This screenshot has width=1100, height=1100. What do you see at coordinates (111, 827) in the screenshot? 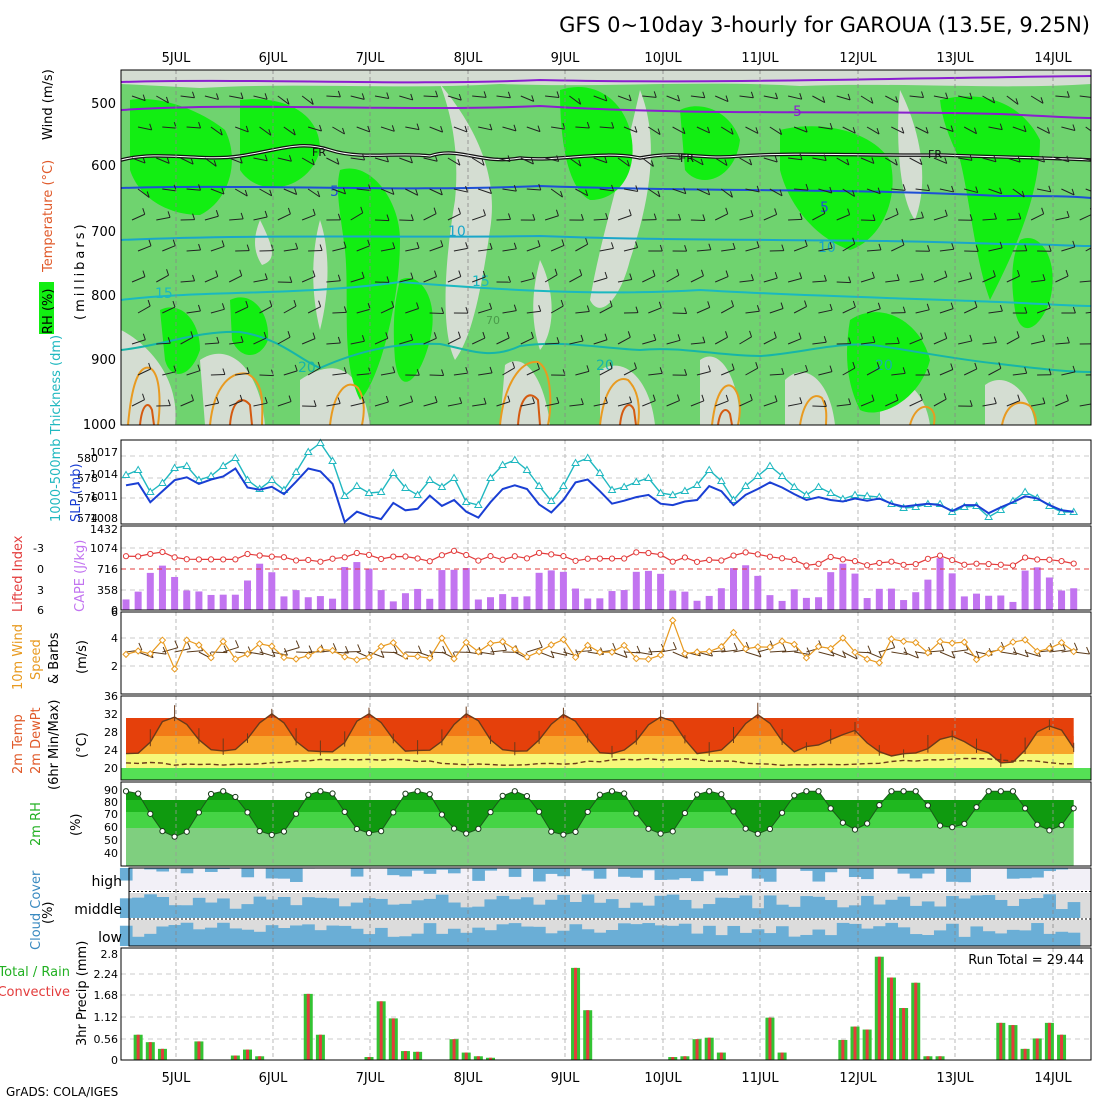
I see `axis-tick: 60` at bounding box center [111, 827].